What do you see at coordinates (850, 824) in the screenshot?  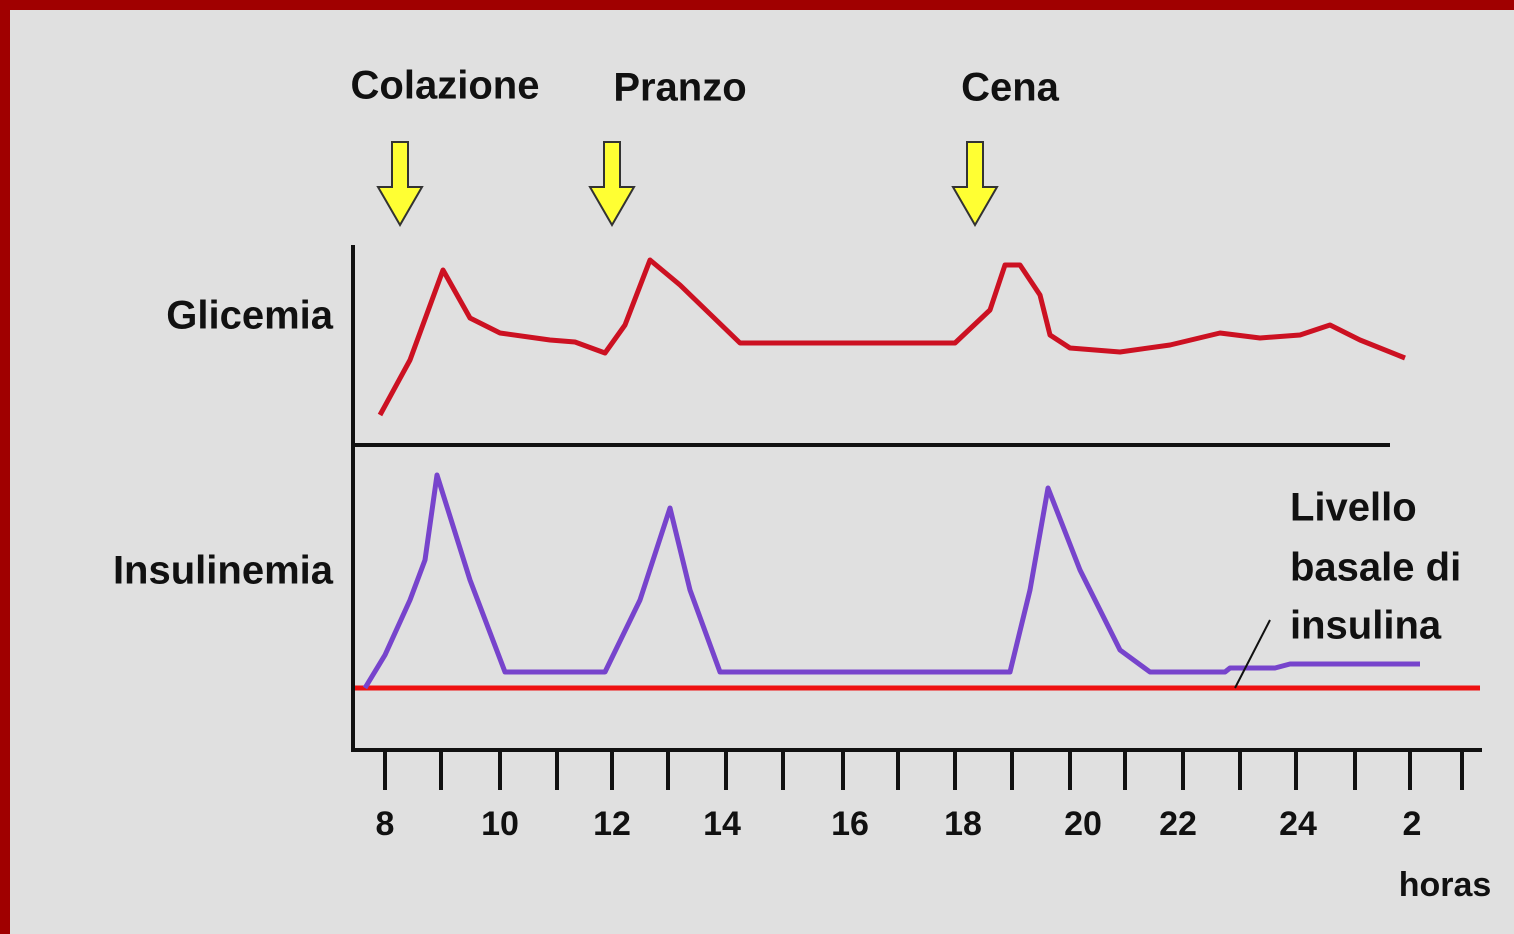 I see `x-tick-label: 16` at bounding box center [850, 824].